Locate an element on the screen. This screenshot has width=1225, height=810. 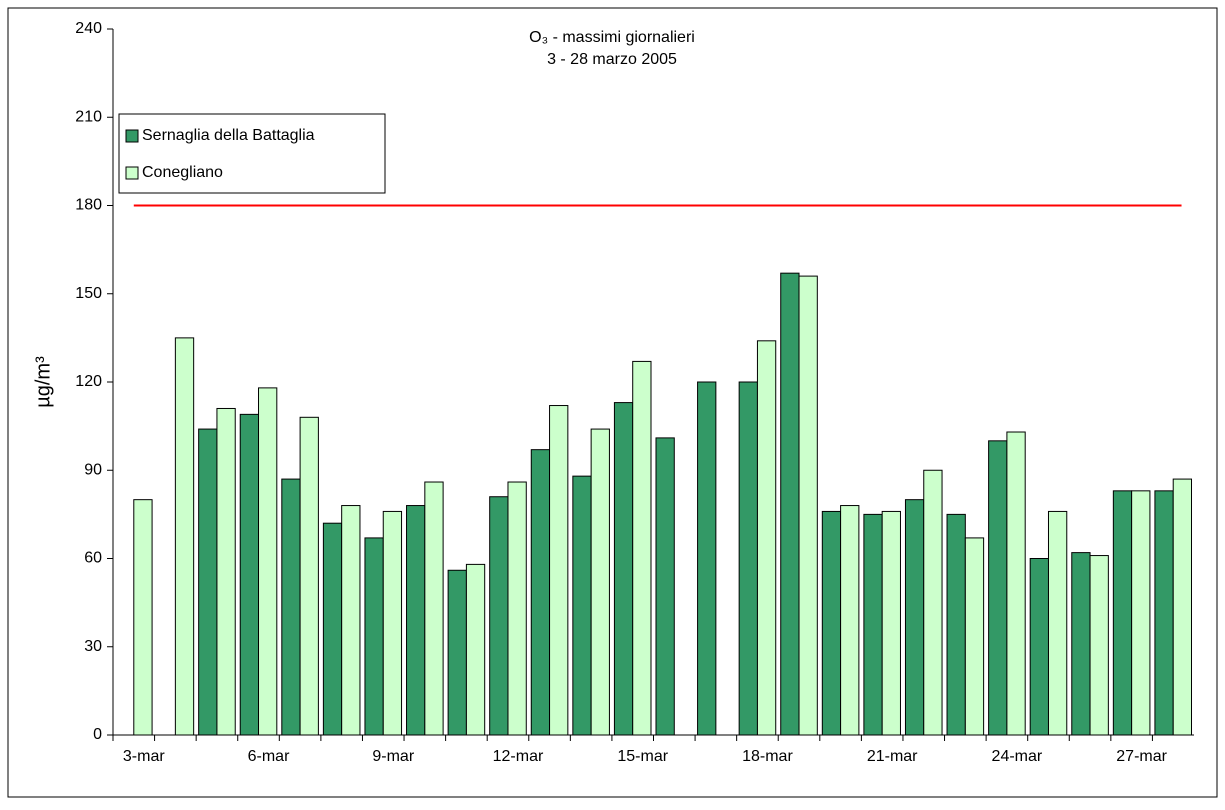
x-tick-label: 24-mar is located at coordinates (1017, 756).